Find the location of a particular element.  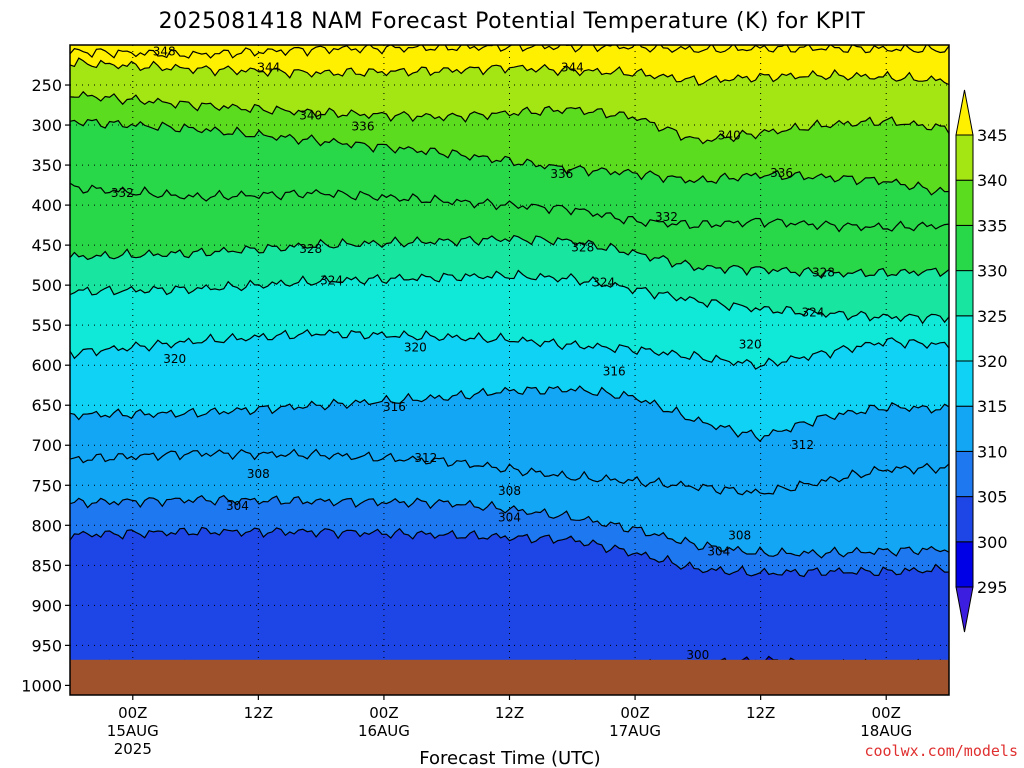

y-tick-label: 900 is located at coordinates (46, 605).